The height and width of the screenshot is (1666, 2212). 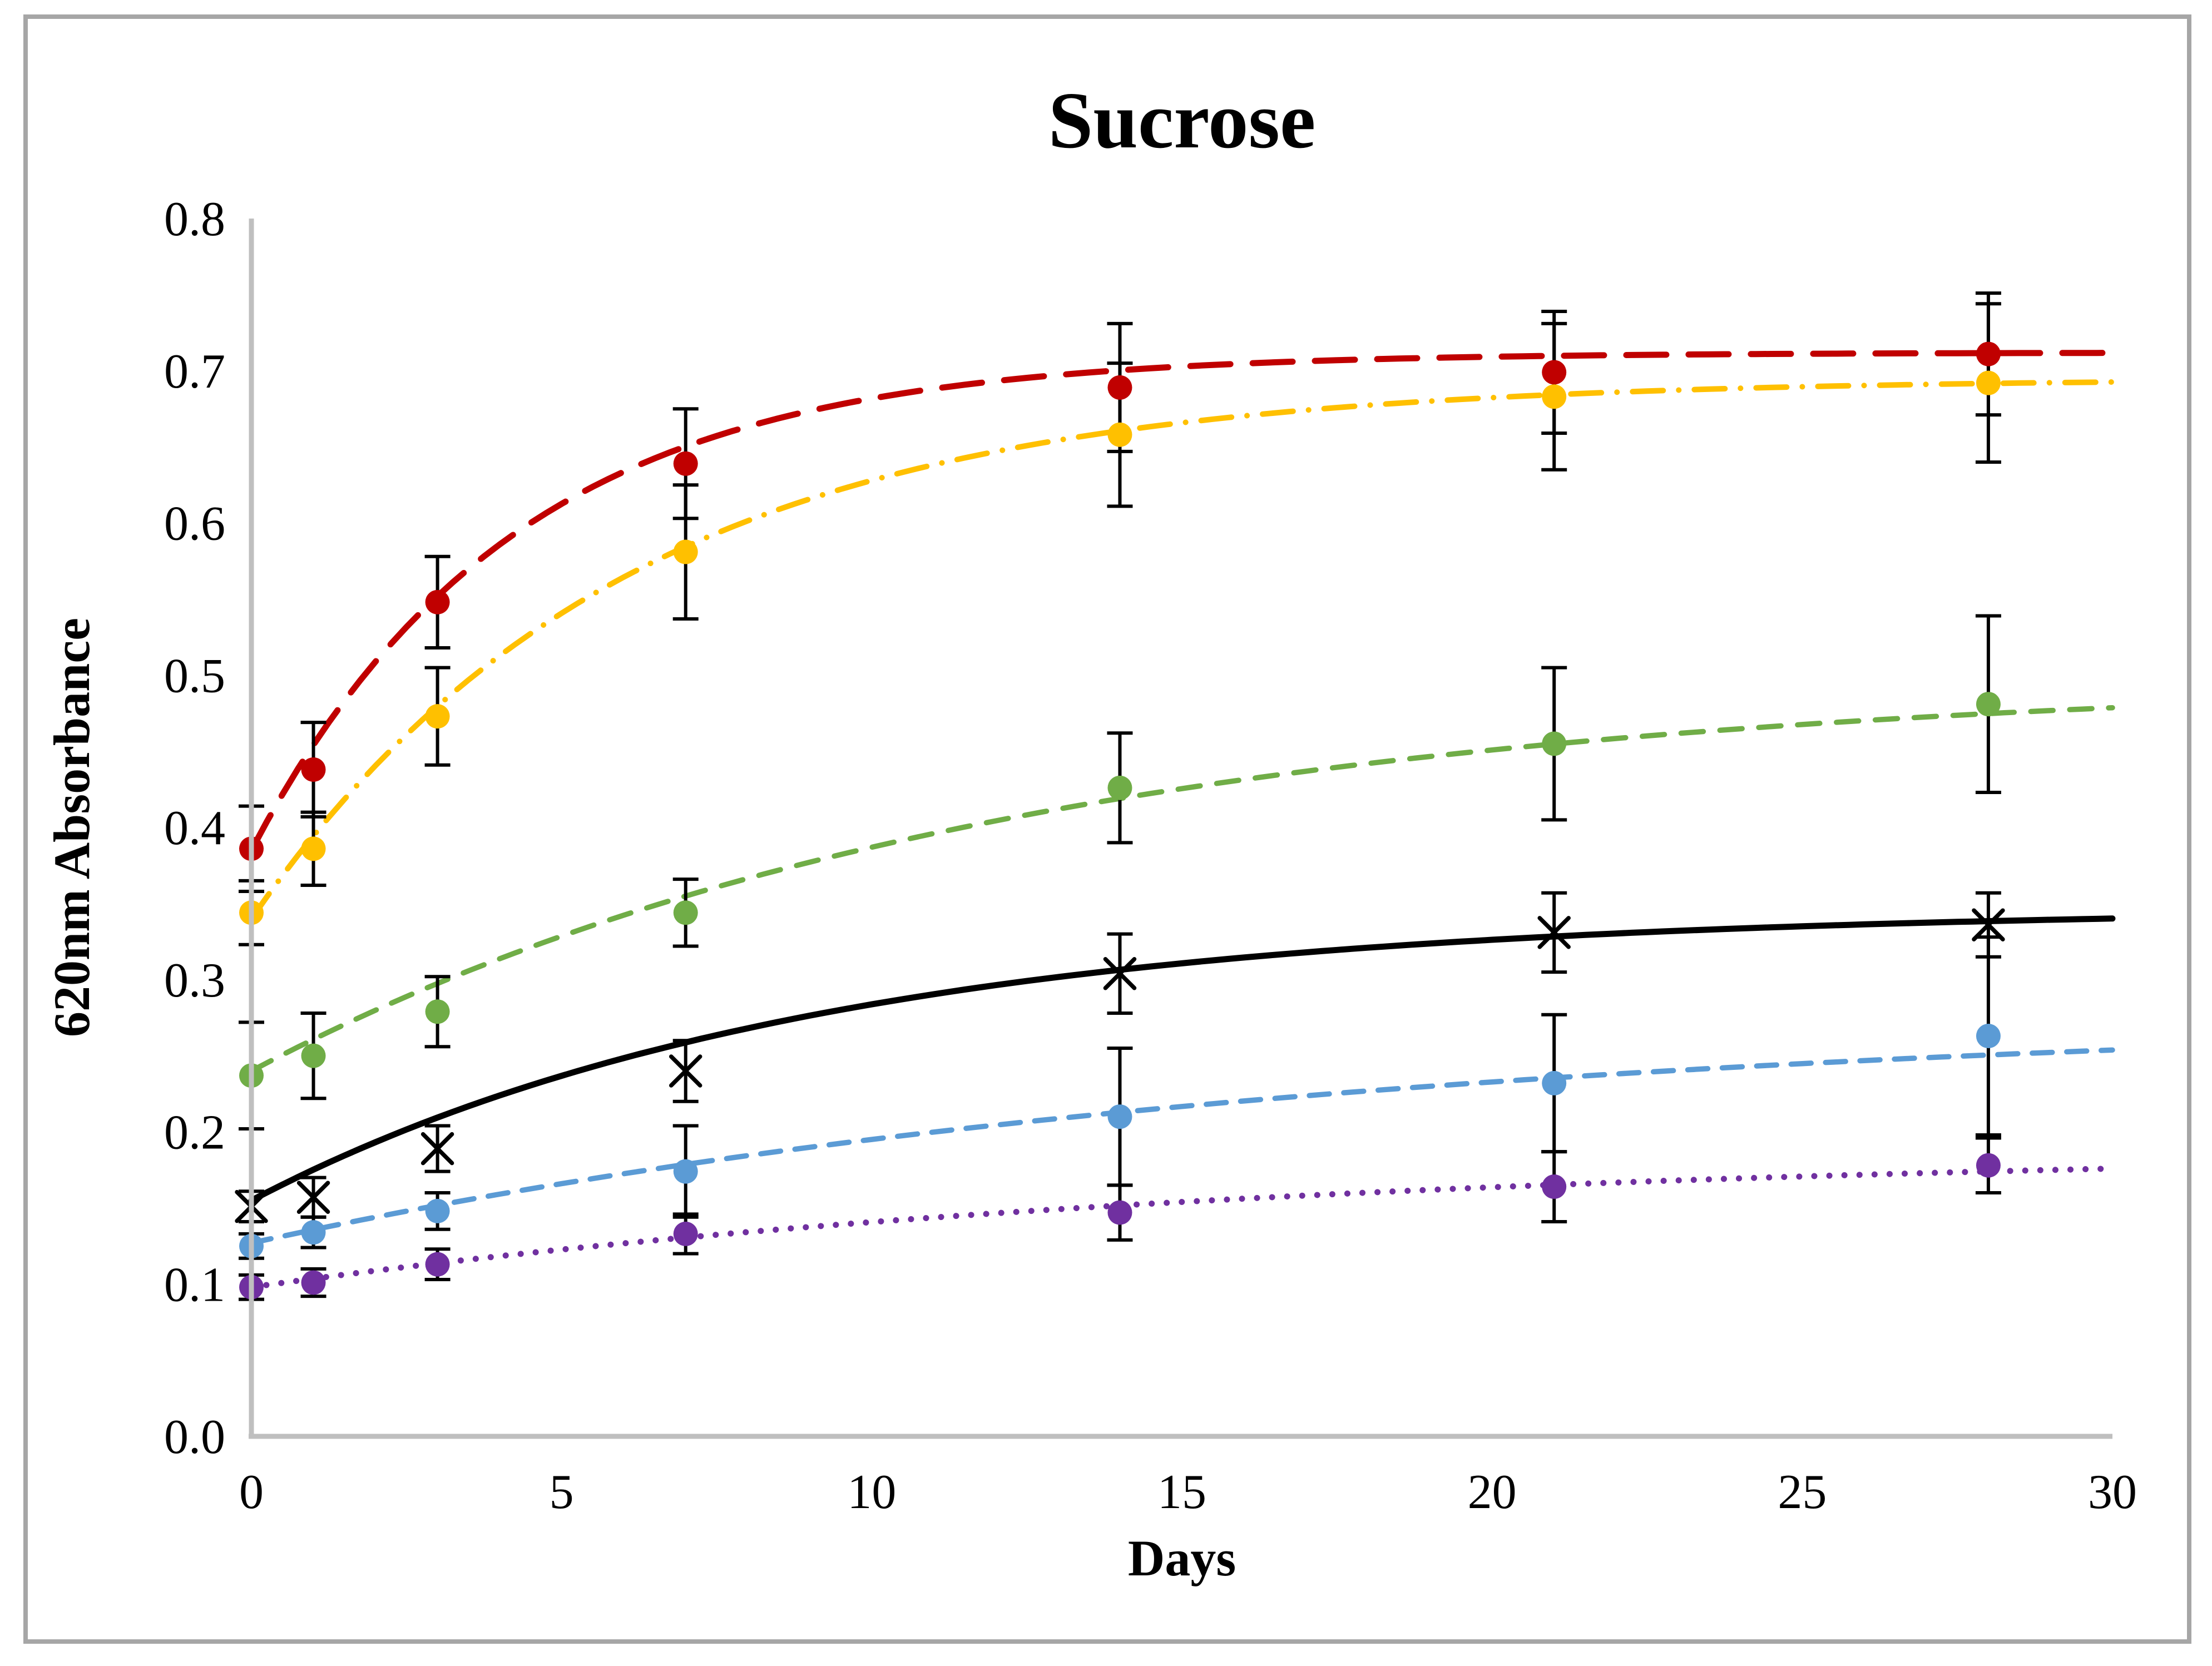 What do you see at coordinates (194, 1437) in the screenshot?
I see `y-tick-label: 0.0` at bounding box center [194, 1437].